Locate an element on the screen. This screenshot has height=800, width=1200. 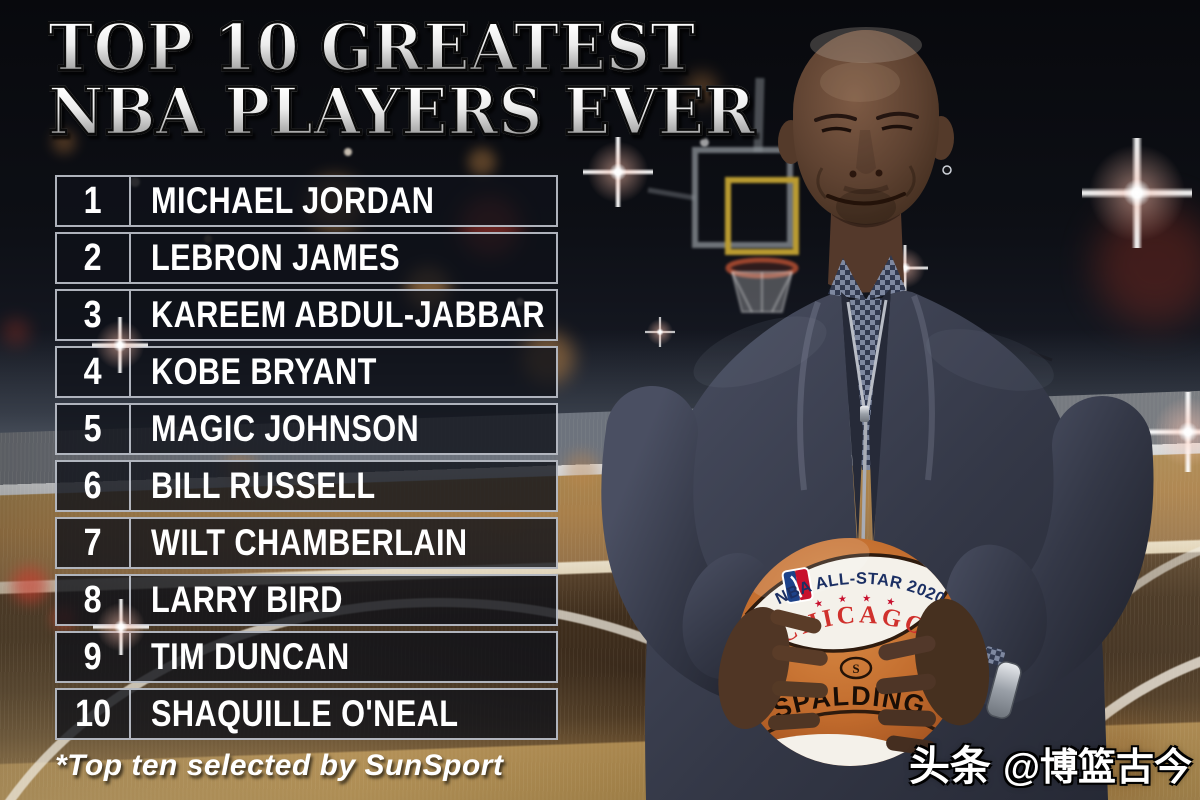
watermark: 头条 @博篮古今 is located at coordinates (1050, 762).